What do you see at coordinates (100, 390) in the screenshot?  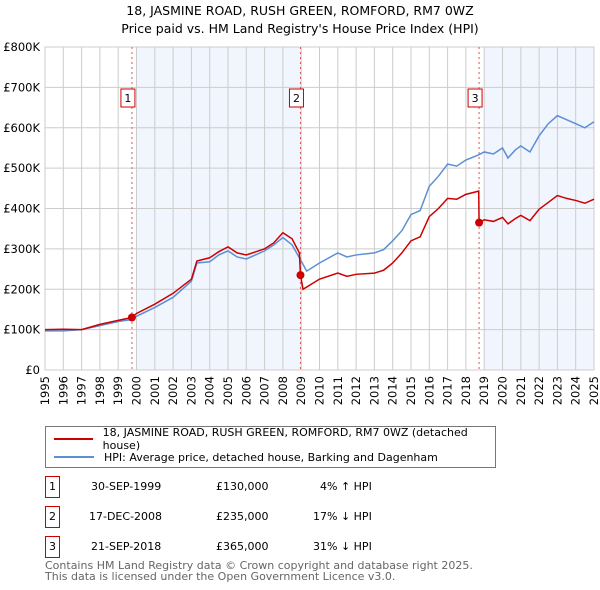 I see `x-tick-label: 1998` at bounding box center [100, 390].